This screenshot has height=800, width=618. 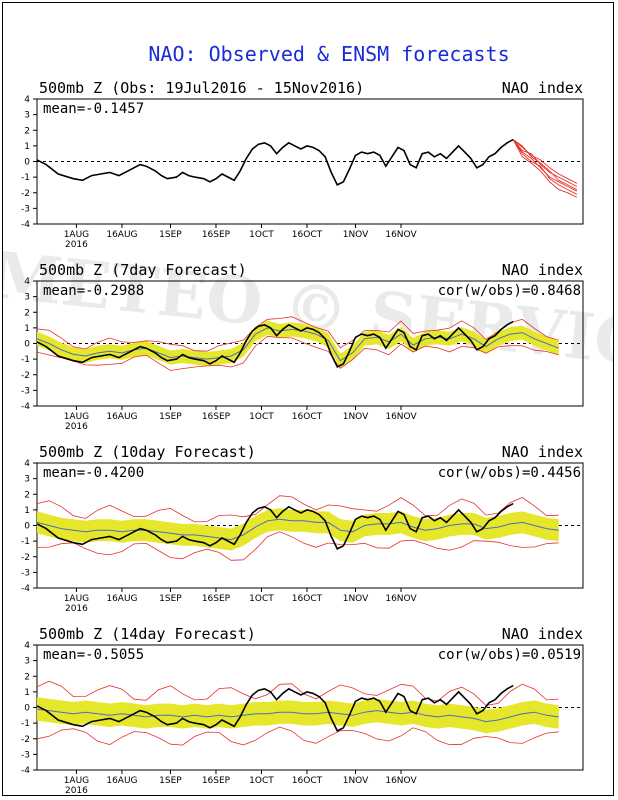 What do you see at coordinates (509, 291) in the screenshot?
I see `correlation-label: cor(w/obs)=0.8468` at bounding box center [509, 291].